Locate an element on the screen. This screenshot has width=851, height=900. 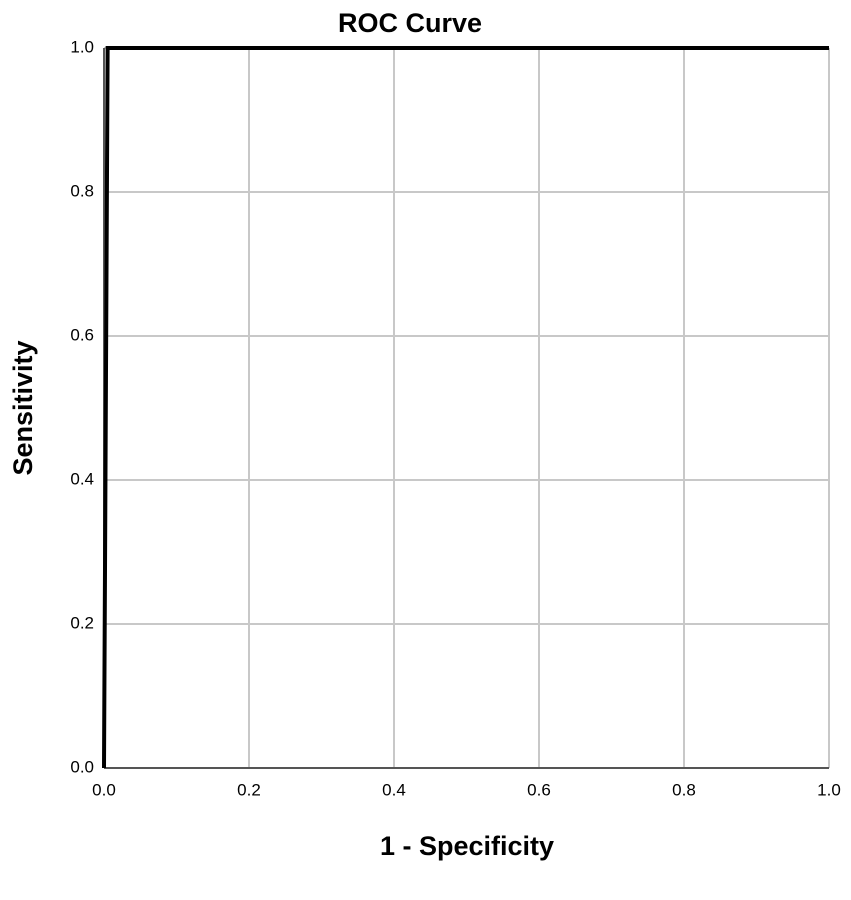
y-tick-label: 0.8 is located at coordinates (82, 190).